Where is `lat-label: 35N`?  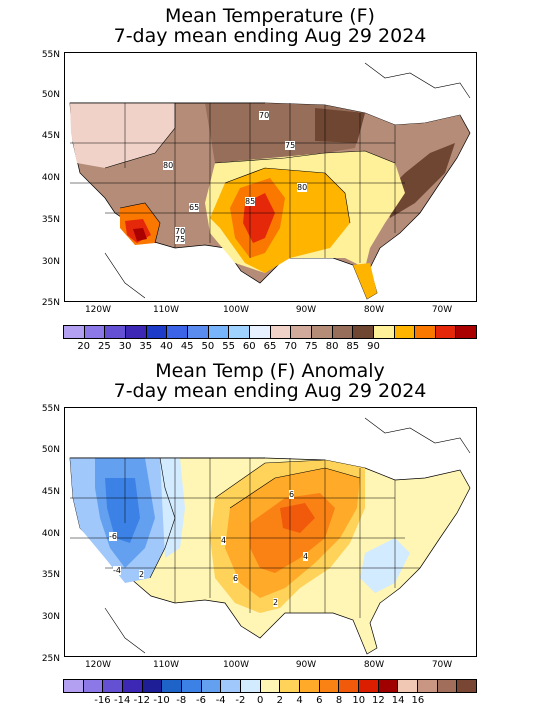
lat-label: 35N is located at coordinates (50, 575).